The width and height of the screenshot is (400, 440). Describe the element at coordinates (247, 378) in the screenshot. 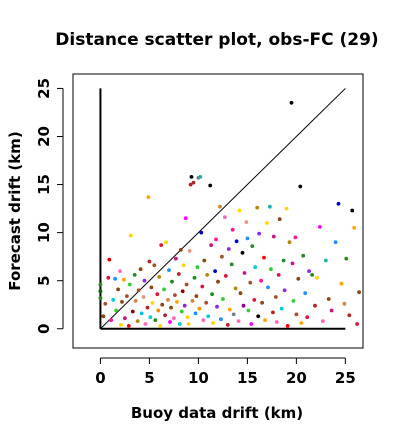

I see `x-tick-label: 15` at that location.